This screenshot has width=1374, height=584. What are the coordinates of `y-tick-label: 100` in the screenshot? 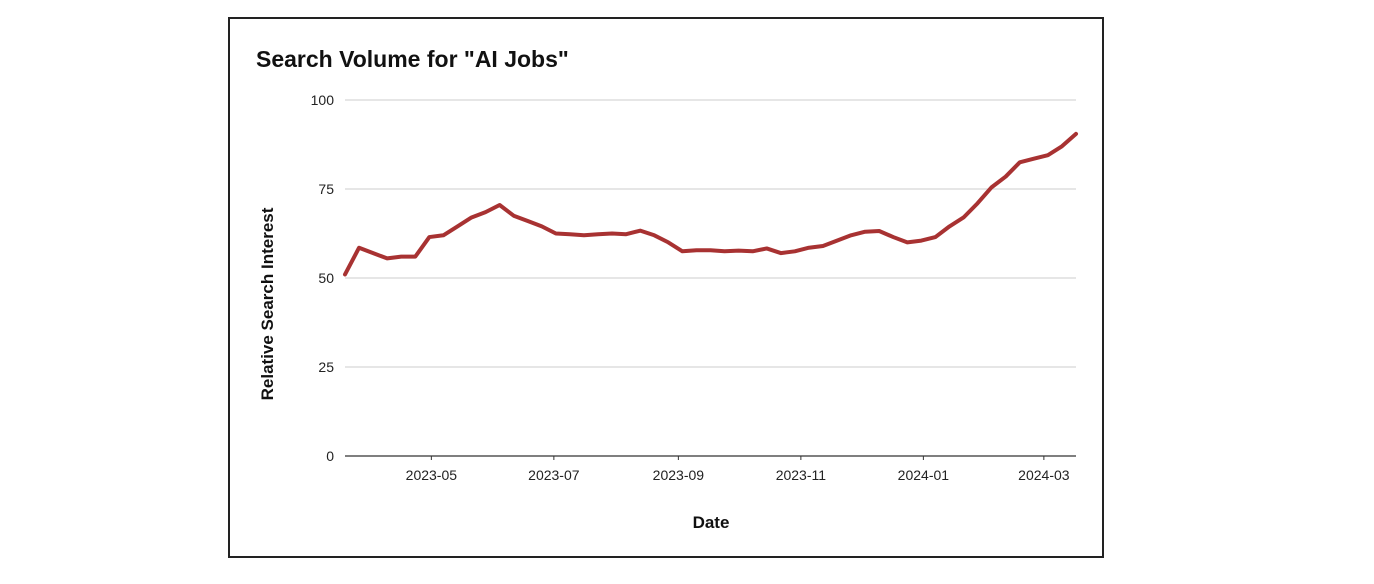 It's located at (323, 100).